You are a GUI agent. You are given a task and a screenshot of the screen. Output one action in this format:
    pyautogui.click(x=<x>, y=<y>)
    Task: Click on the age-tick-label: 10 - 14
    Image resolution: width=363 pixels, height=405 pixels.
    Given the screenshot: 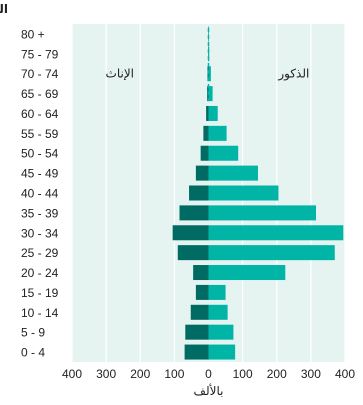 What is the action you would take?
    pyautogui.click(x=40, y=313)
    